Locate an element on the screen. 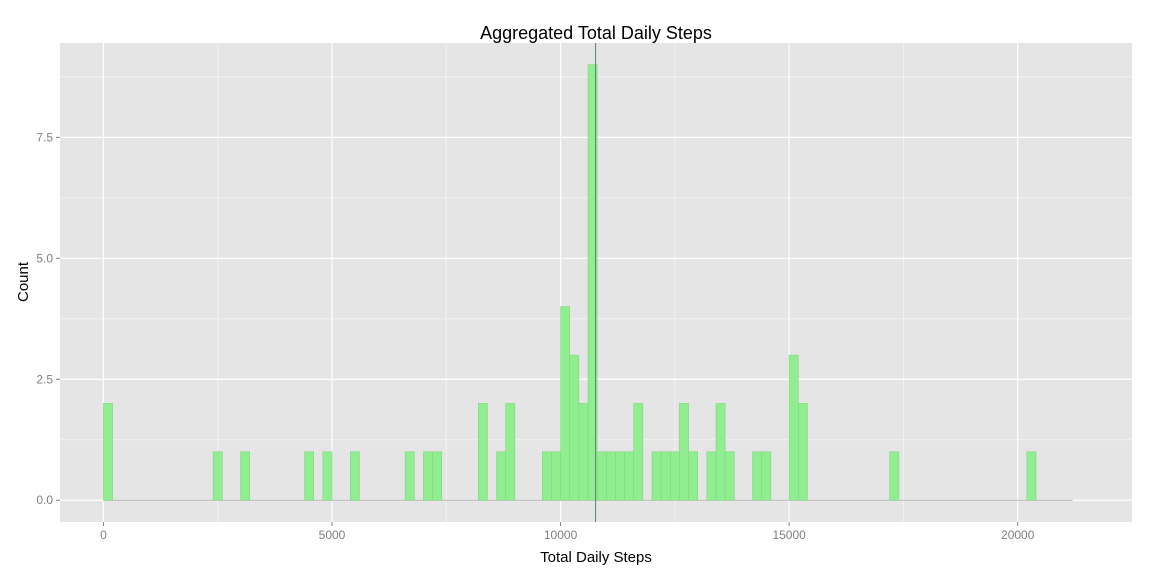 The height and width of the screenshot is (576, 1152). x-tick-label: 0 is located at coordinates (103, 535).